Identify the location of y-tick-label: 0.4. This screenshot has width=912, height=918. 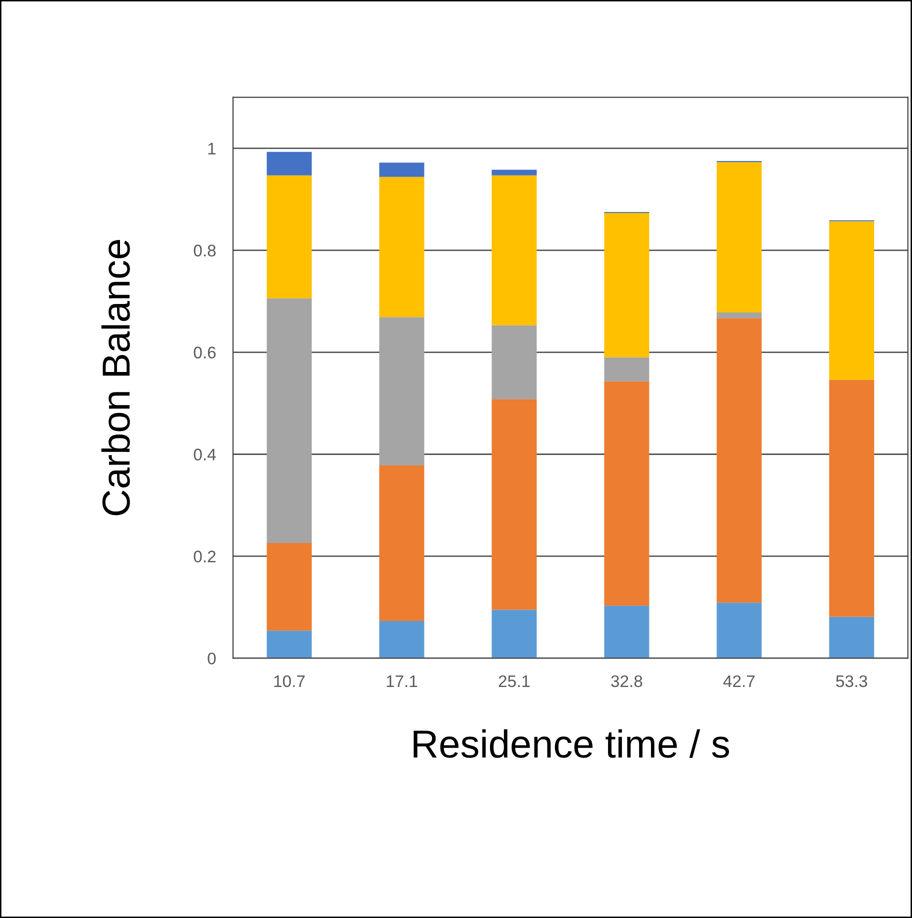
(205, 454).